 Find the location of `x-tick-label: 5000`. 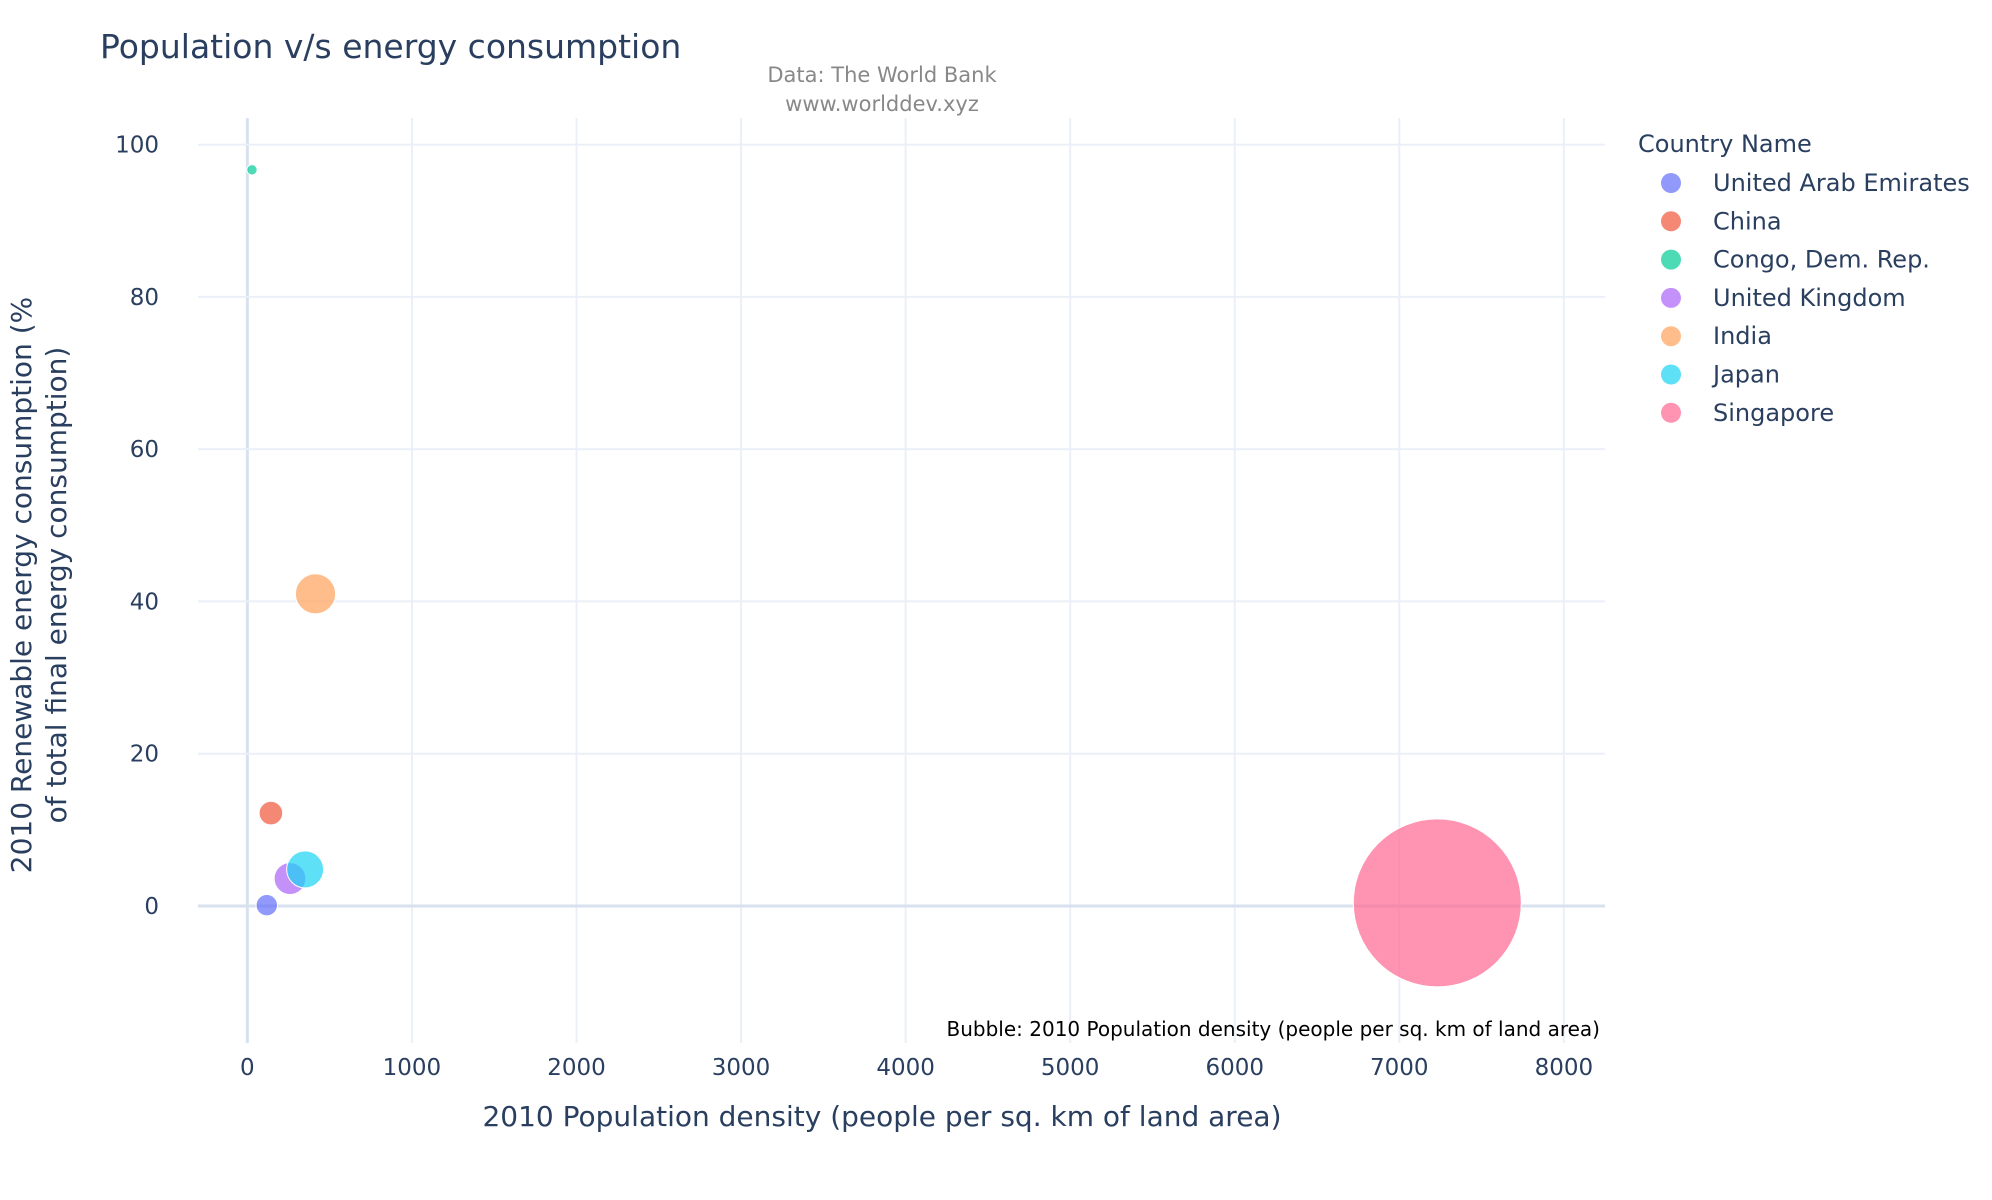

x-tick-label: 5000 is located at coordinates (1070, 1068).